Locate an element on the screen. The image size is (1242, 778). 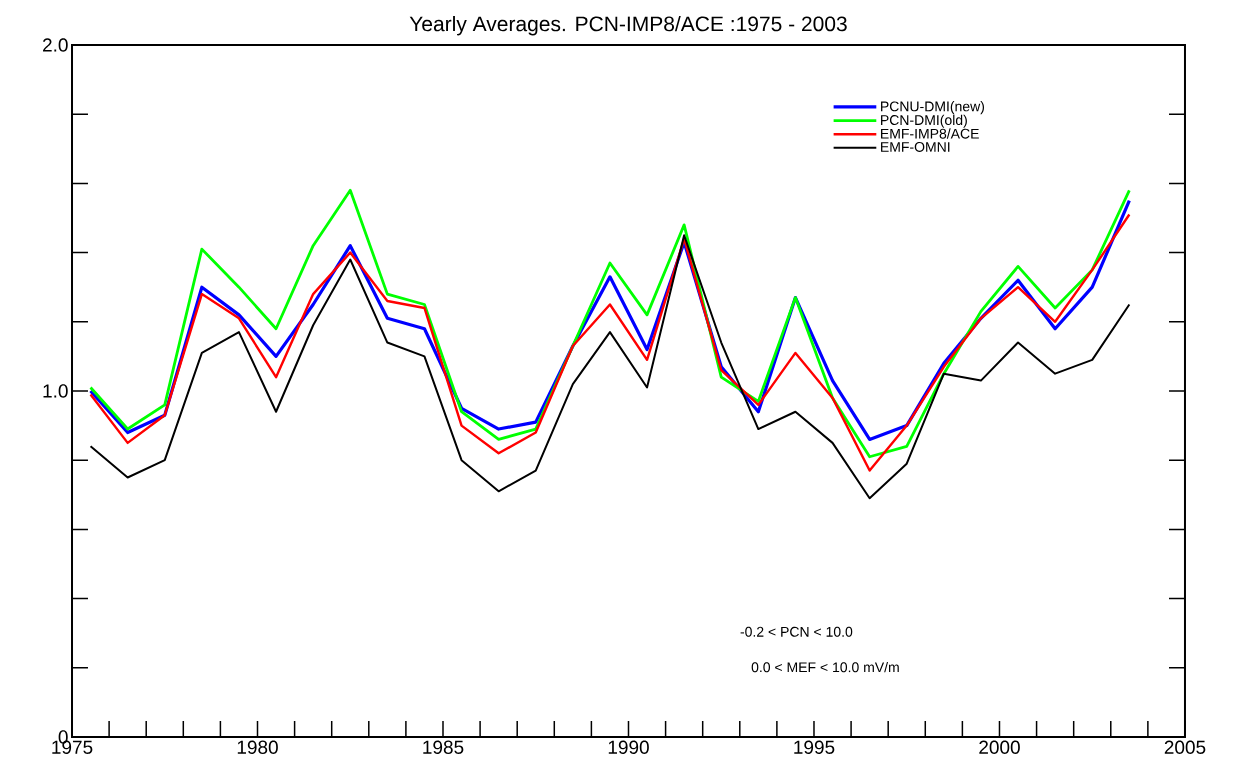
x-tick-label: 1980 is located at coordinates (257, 747).